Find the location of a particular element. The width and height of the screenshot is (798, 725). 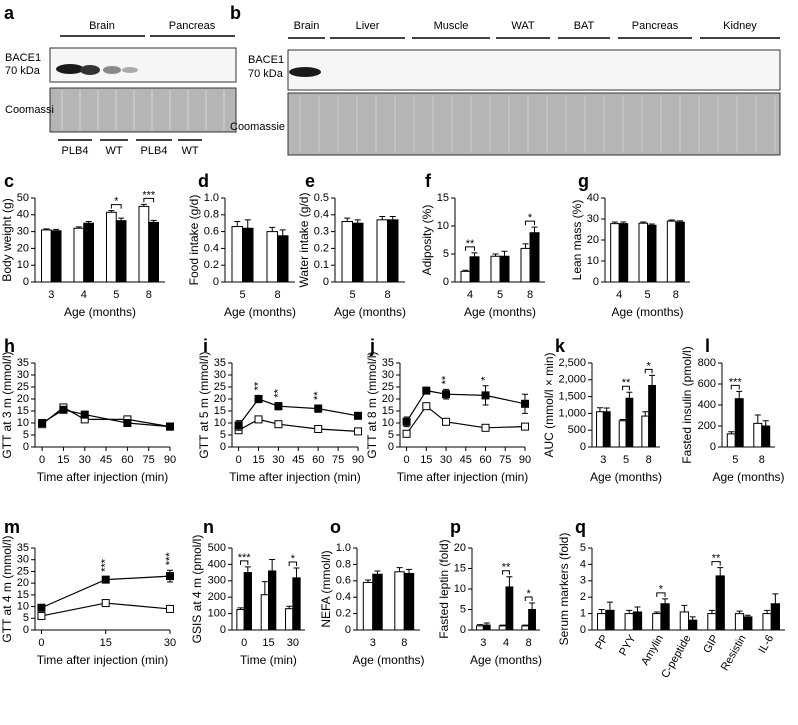

x-axis-label: Age (months) is located at coordinates (748, 477).